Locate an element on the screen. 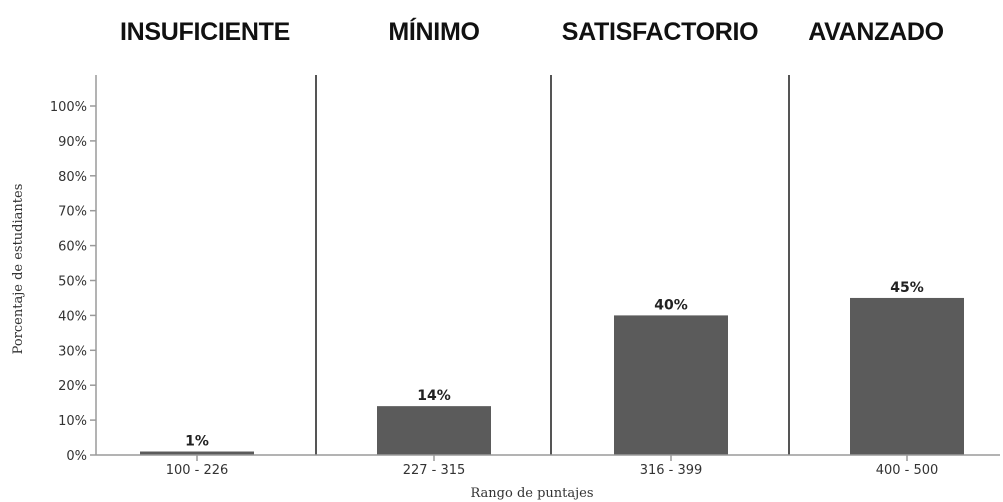 Image resolution: width=1003 pixels, height=502 pixels. level-title-3: SATISFACTORIO is located at coordinates (660, 32).